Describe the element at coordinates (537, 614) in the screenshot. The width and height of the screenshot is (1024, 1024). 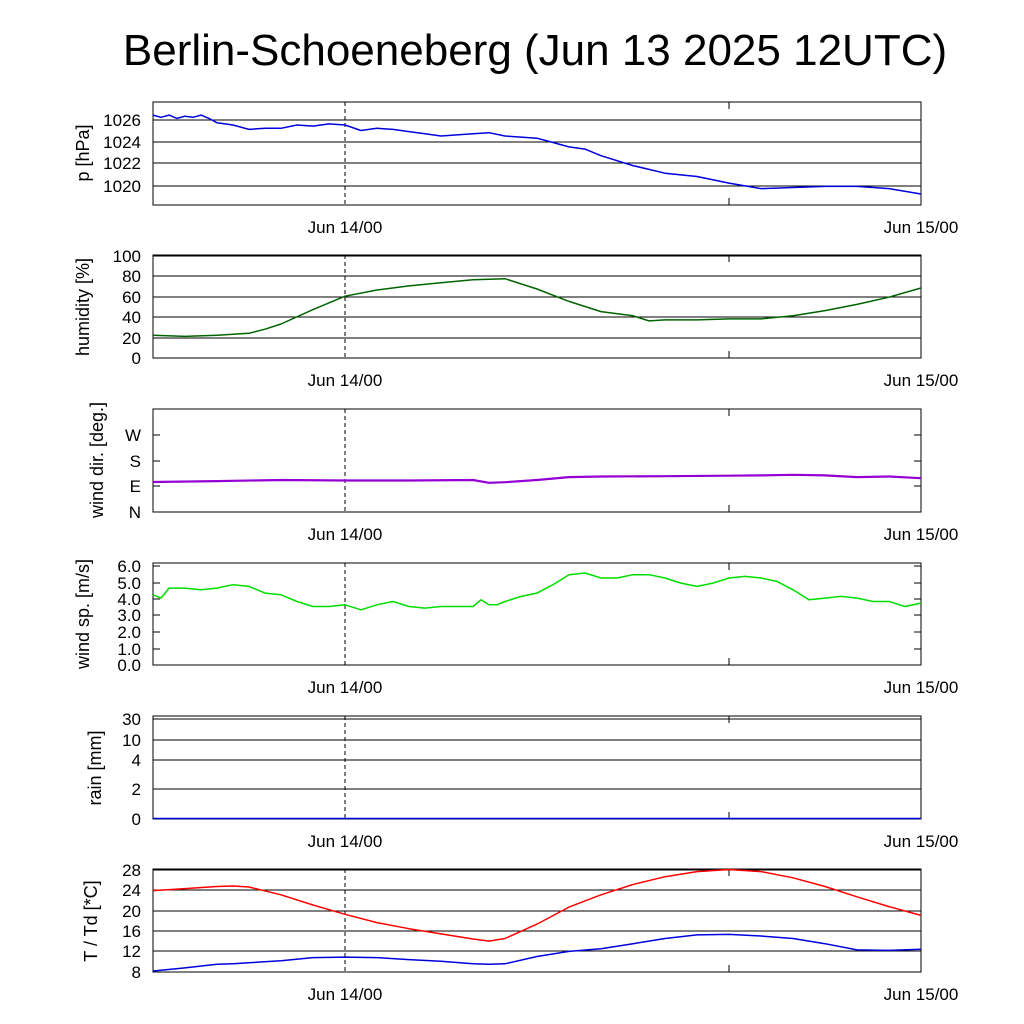
I see `panel-frame-wind-sp-m-s` at that location.